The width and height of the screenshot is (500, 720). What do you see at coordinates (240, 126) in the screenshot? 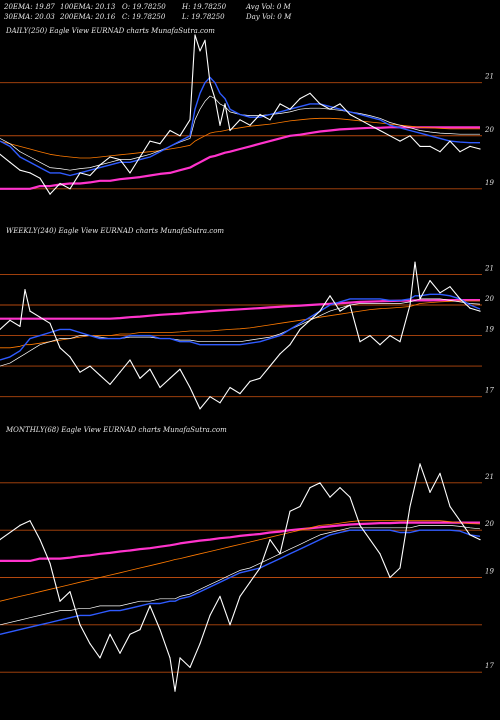
I see `daily-ema-fast-line` at bounding box center [240, 126].